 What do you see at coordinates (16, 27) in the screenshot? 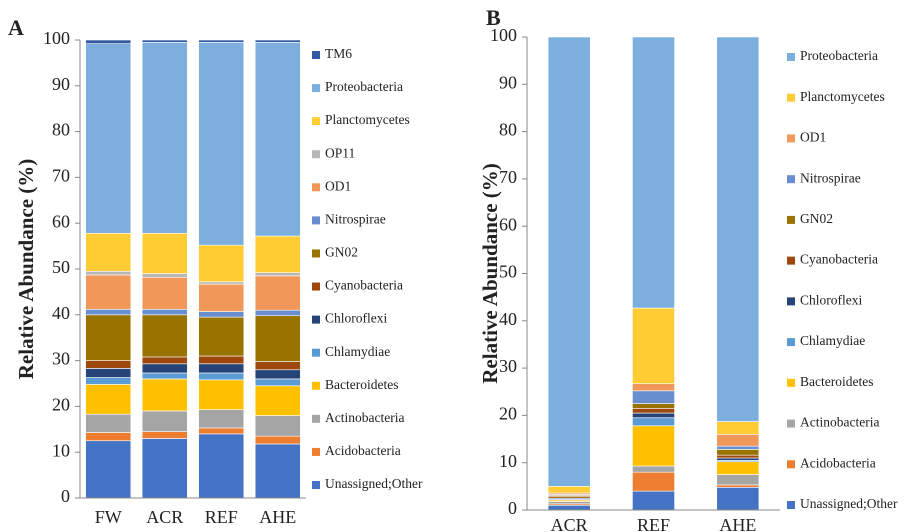
I see `panel-label: A` at bounding box center [16, 27].